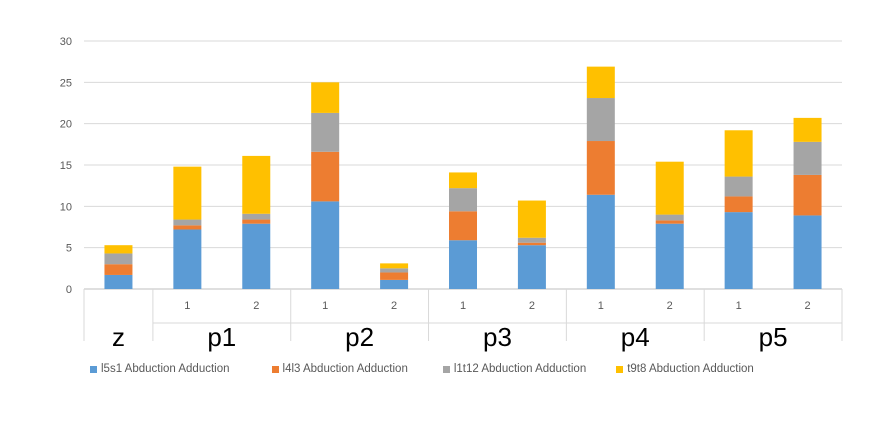  I want to click on y-tick-label: 0, so click(69, 290).